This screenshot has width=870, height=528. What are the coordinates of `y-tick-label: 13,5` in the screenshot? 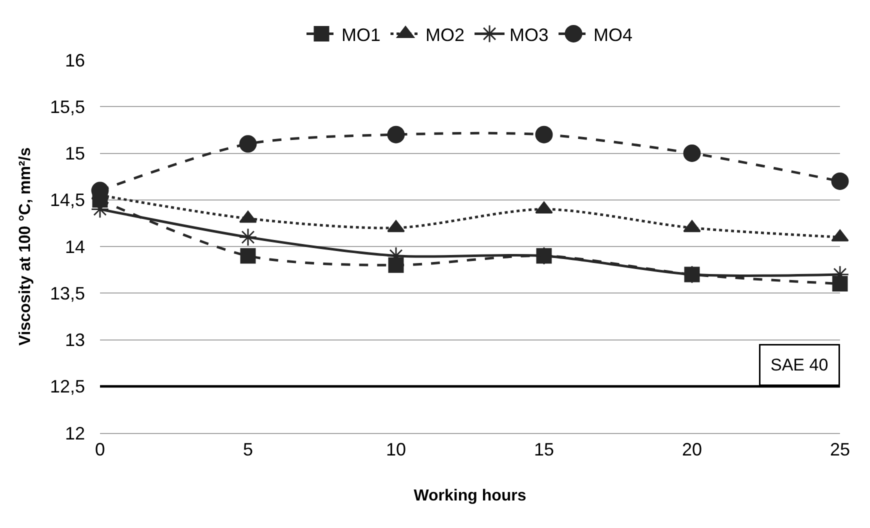 It's located at (67, 293).